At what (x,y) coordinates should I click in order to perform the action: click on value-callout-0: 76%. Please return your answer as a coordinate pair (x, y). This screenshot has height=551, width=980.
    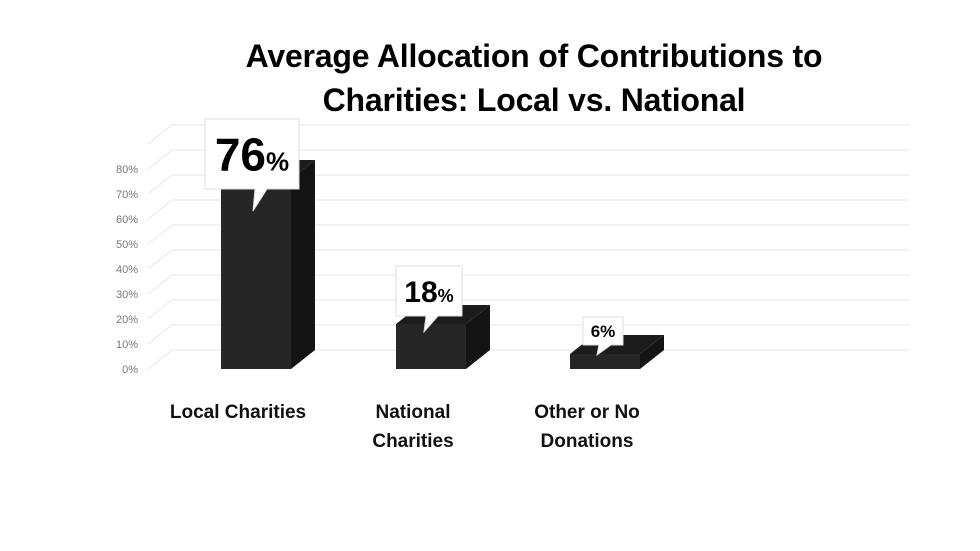
    Looking at the image, I should click on (252, 165).